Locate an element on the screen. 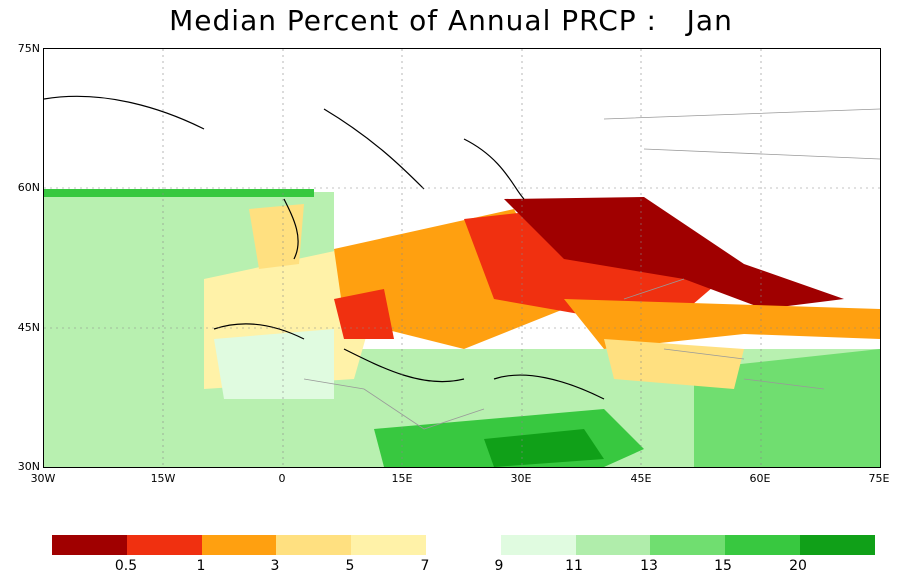 This screenshot has width=902, height=582. russia-dry-zone is located at coordinates (674, 253).